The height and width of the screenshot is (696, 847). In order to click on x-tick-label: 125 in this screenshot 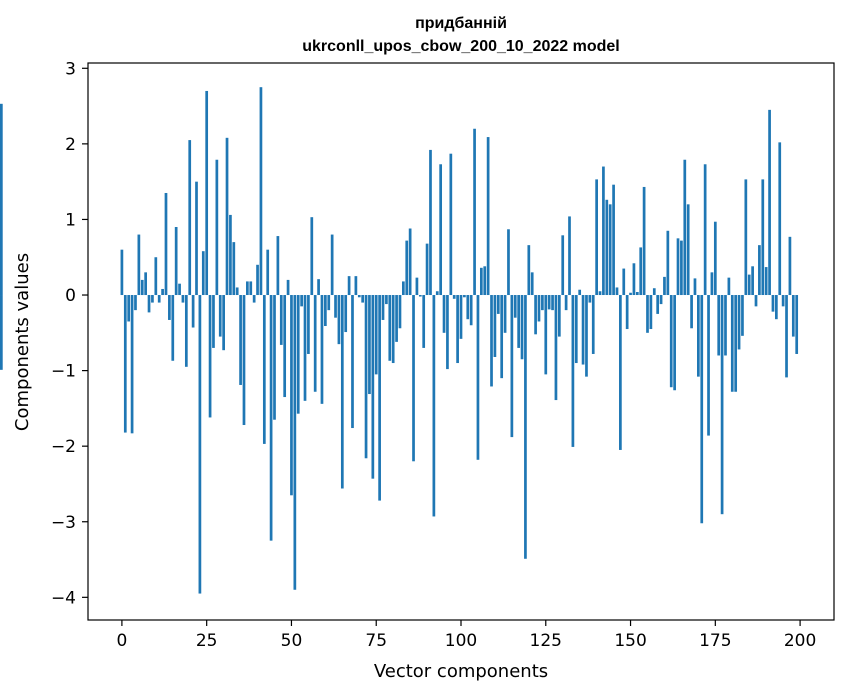, I will do `click(546, 641)`.